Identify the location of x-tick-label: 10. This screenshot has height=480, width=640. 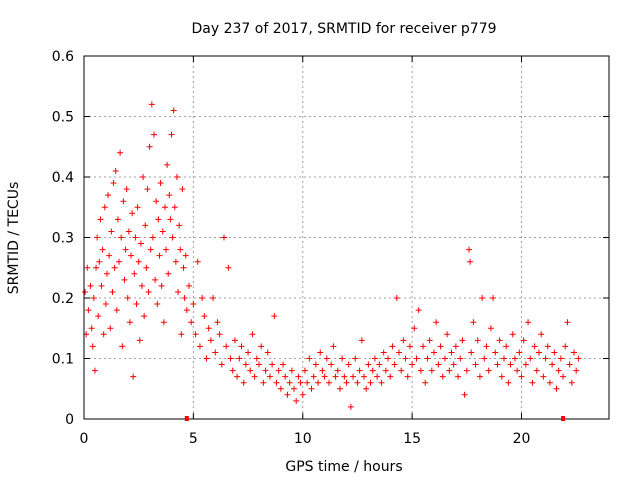
(303, 439).